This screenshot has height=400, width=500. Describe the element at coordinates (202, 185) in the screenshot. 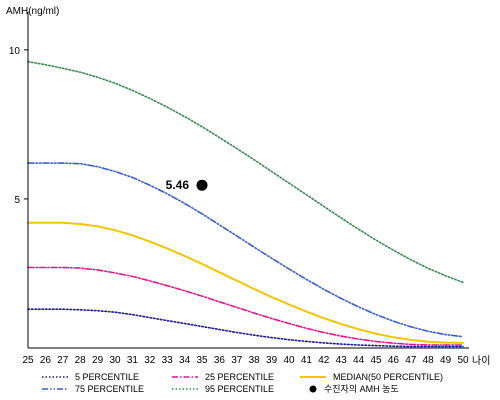

I see `highlight-point` at that location.